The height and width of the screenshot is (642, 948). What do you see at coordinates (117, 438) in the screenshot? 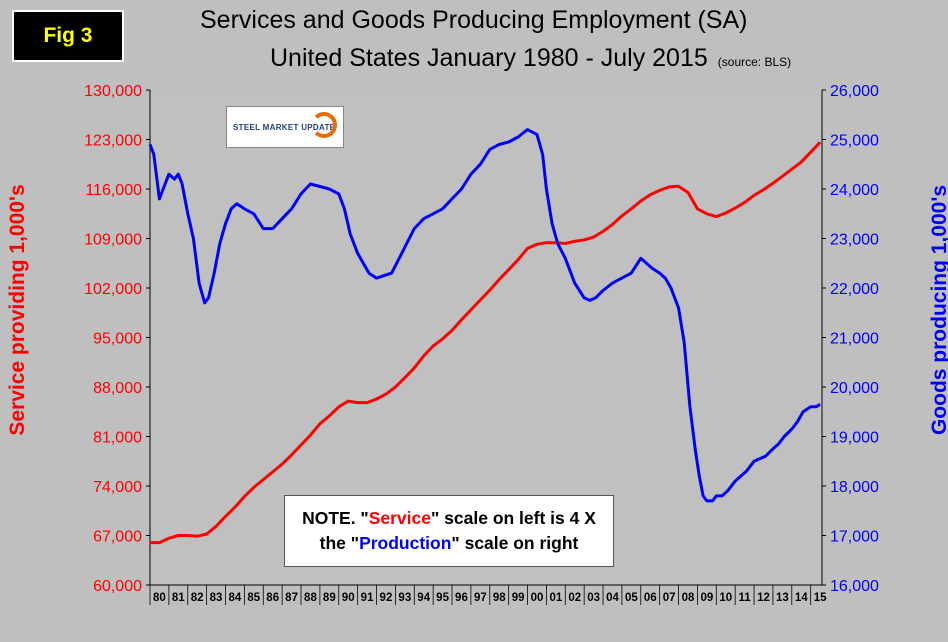
I see `left-tick-label: 81,000` at bounding box center [117, 438].